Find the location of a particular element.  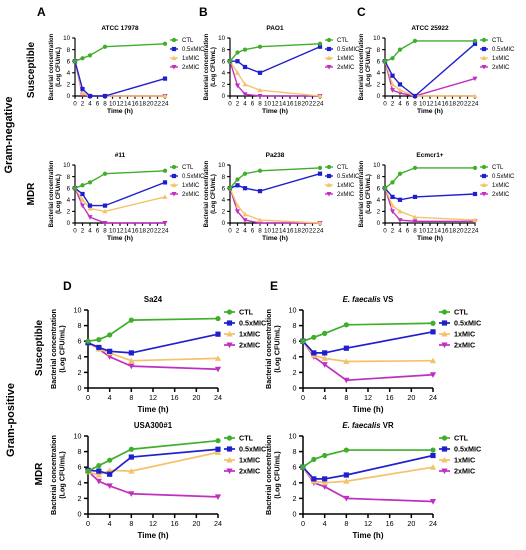

y-axis-label-line: (Log CFU/mL) is located at coordinates (369, 67).